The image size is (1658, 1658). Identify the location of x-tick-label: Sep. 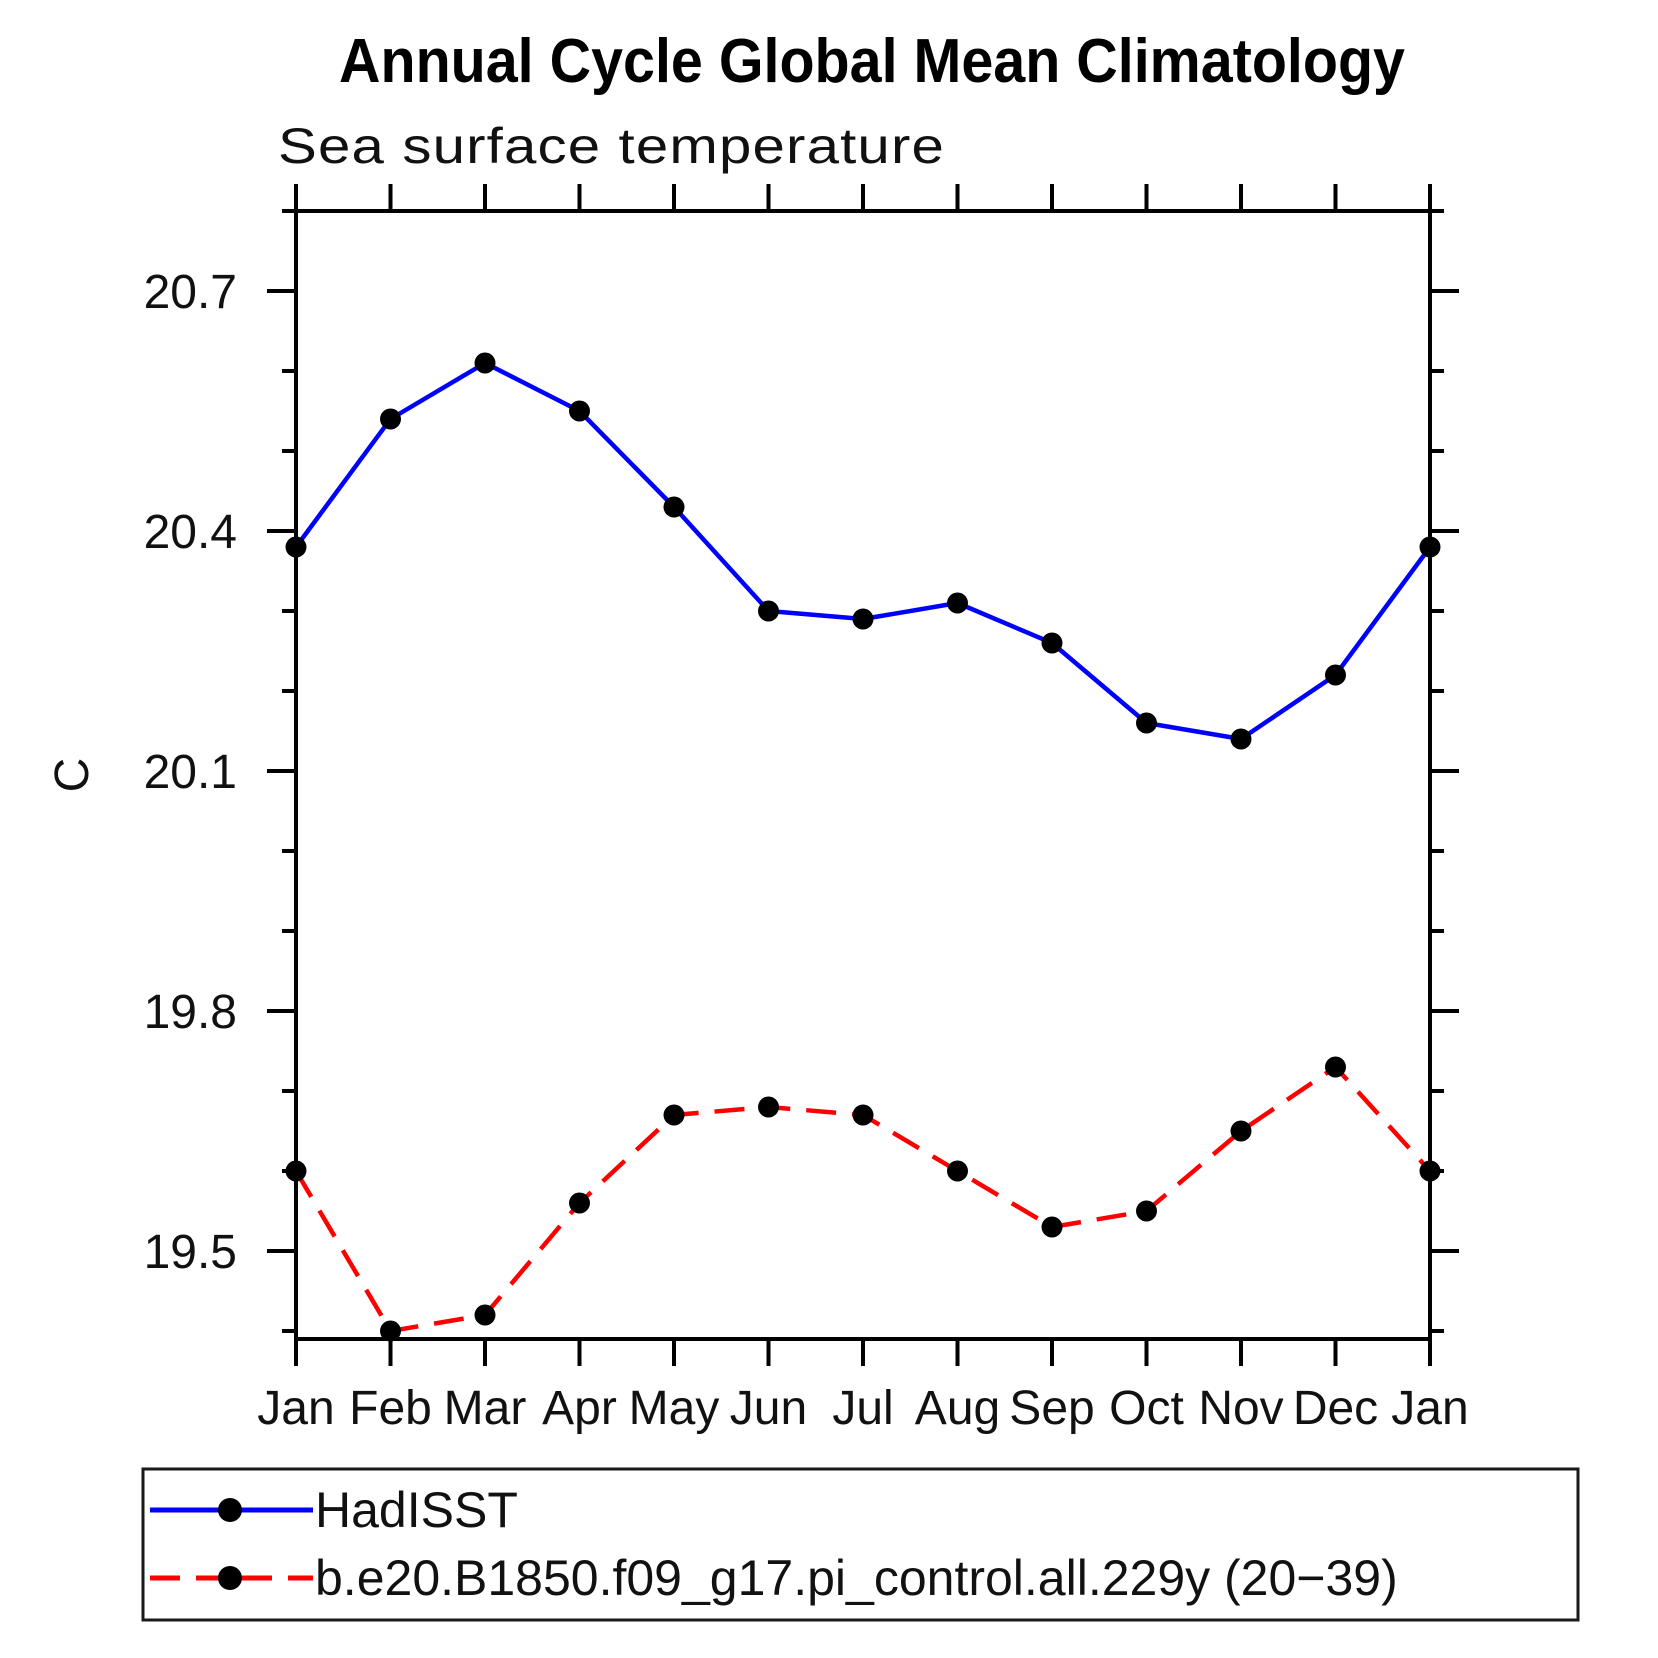
(1051, 1408).